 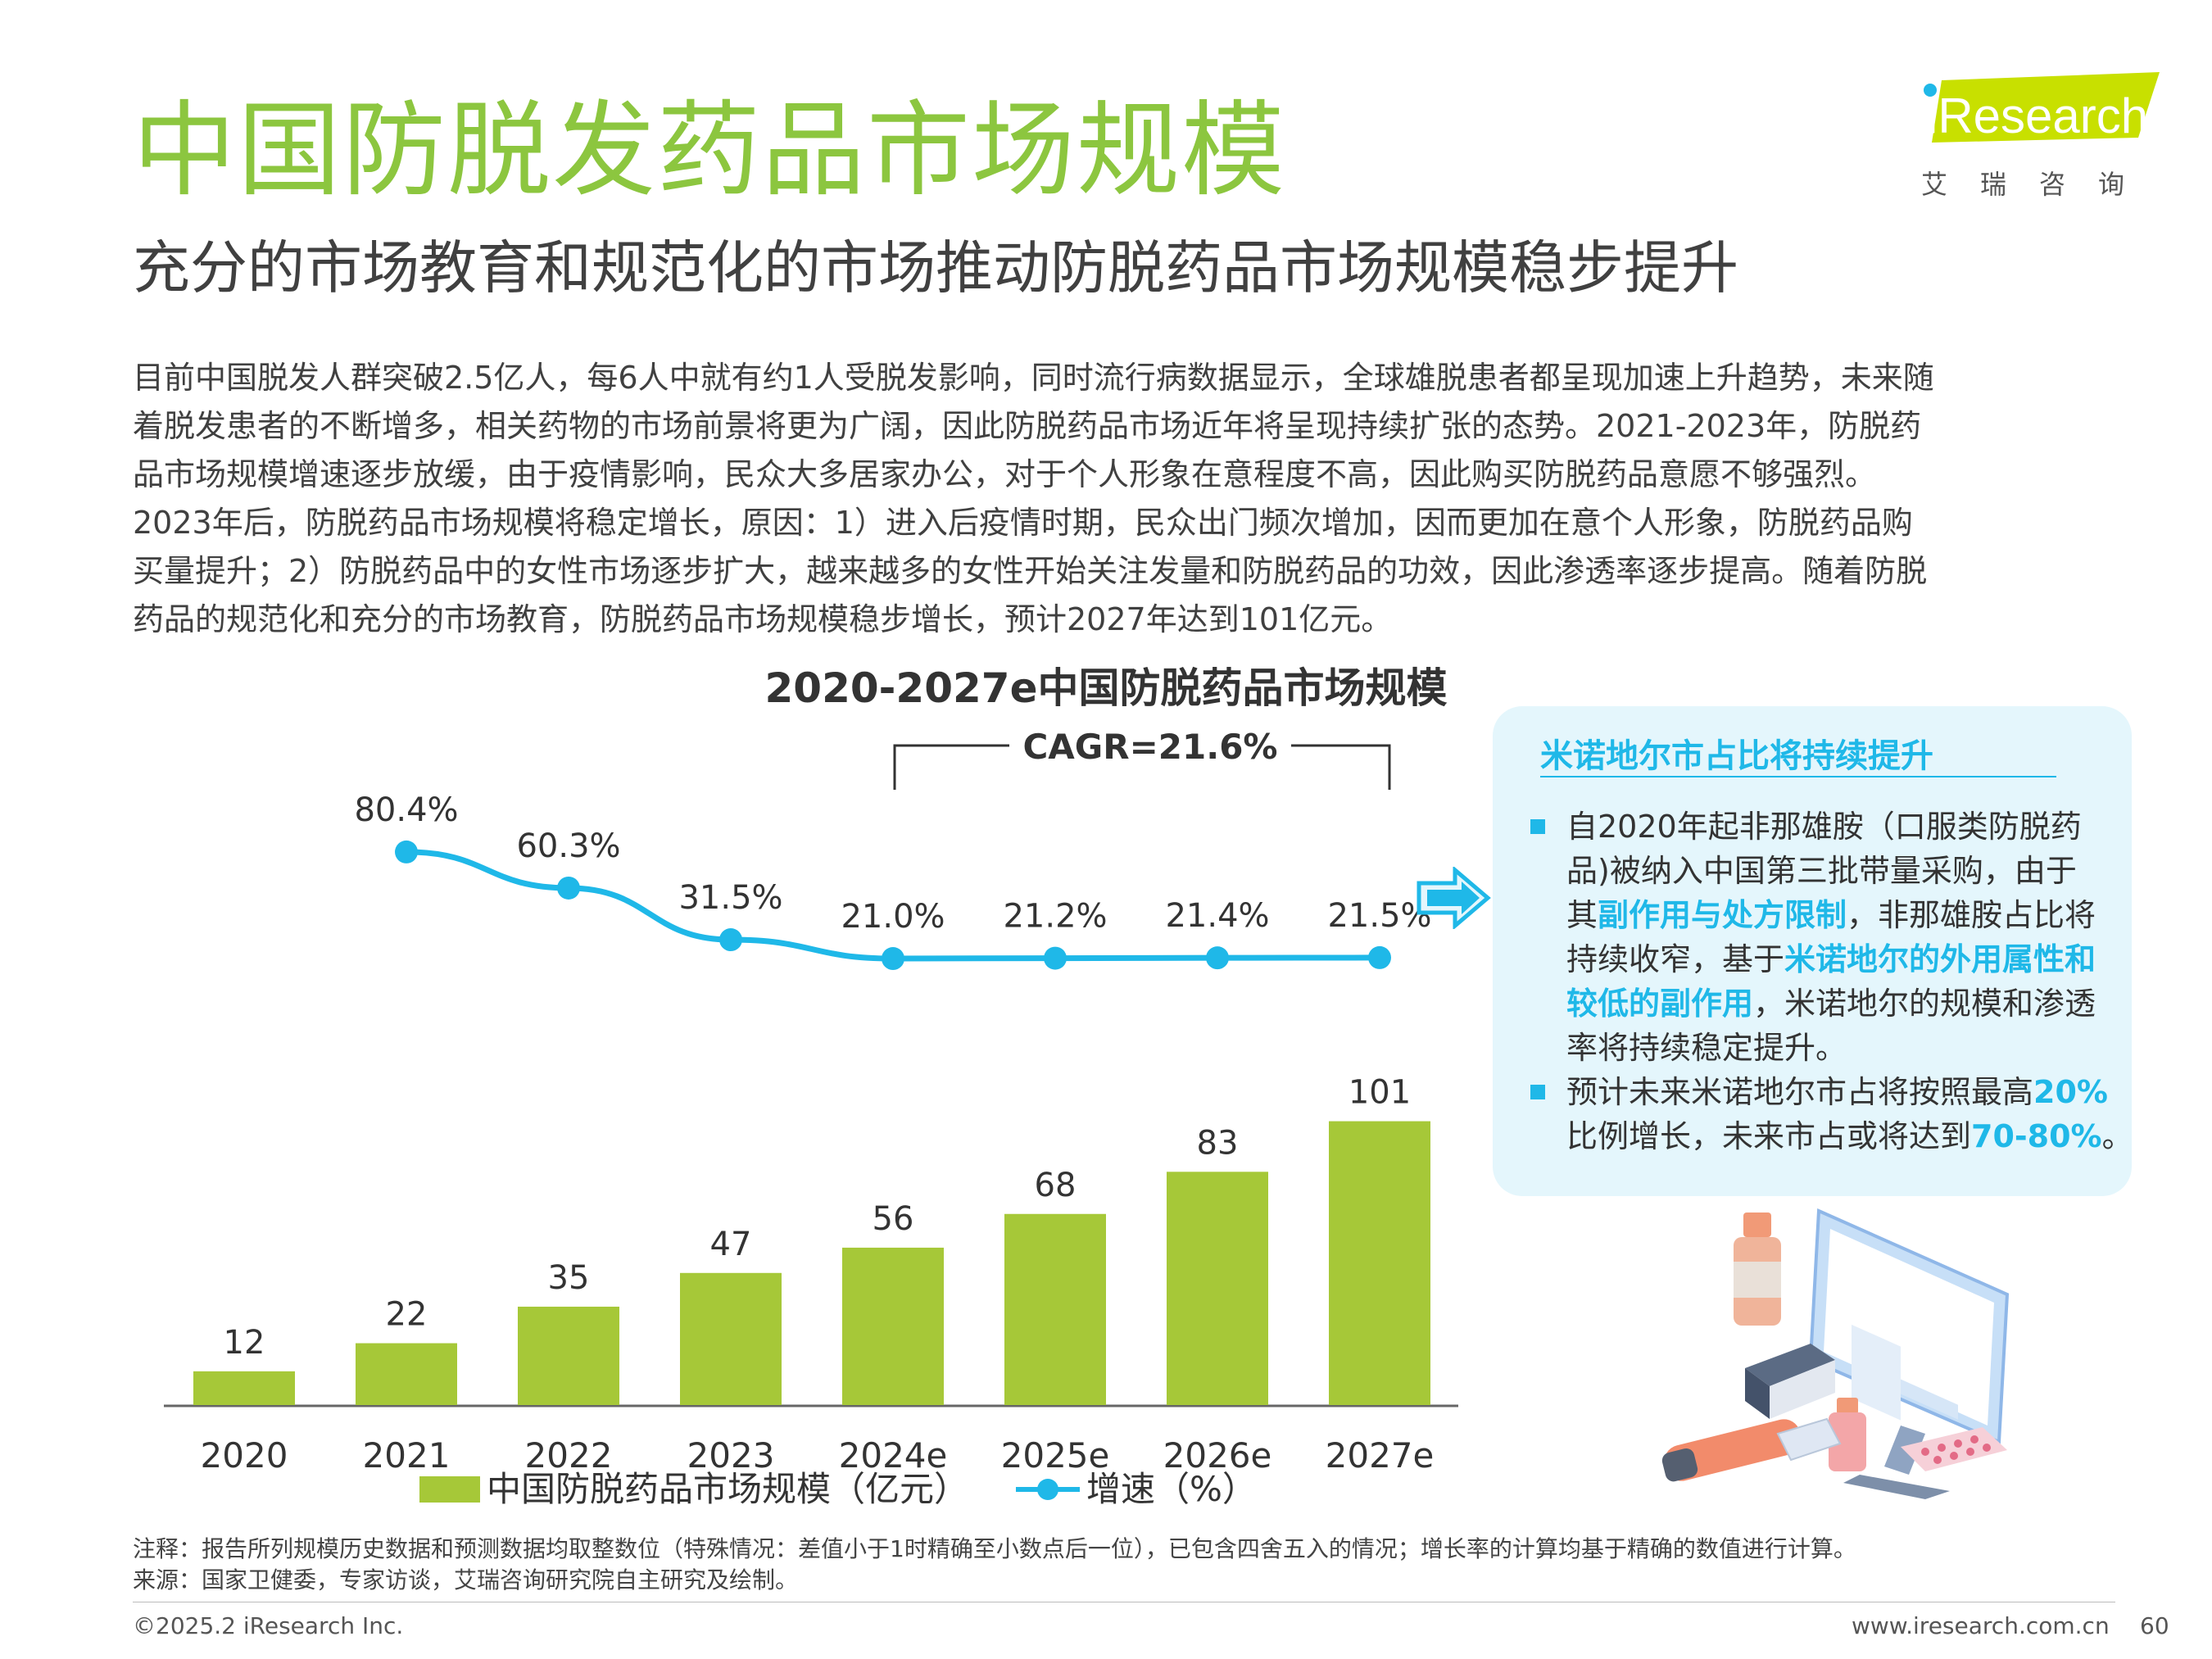 What do you see at coordinates (1800, 1092) in the screenshot?
I see `bullet-text: 预计未来米诺地尔市占将按照最高` at bounding box center [1800, 1092].